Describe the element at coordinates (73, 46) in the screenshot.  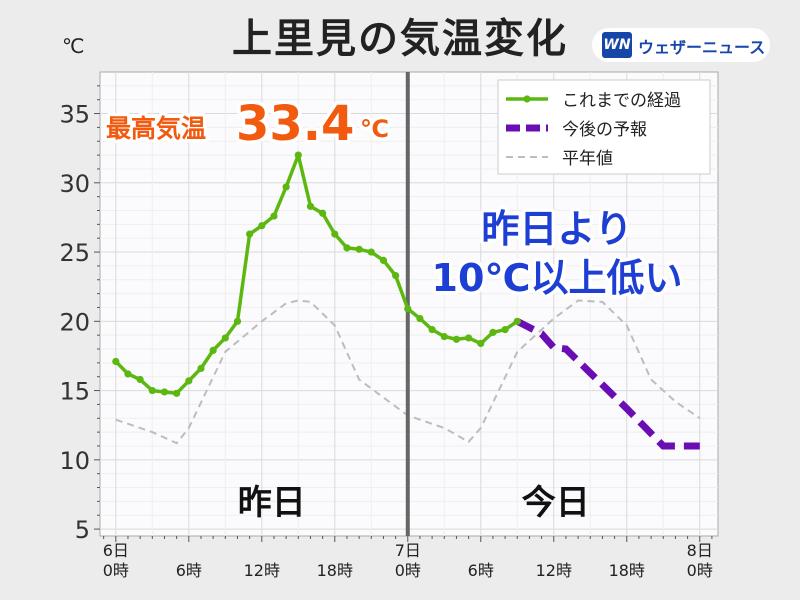
I see `y-axis-unit: ℃` at that location.